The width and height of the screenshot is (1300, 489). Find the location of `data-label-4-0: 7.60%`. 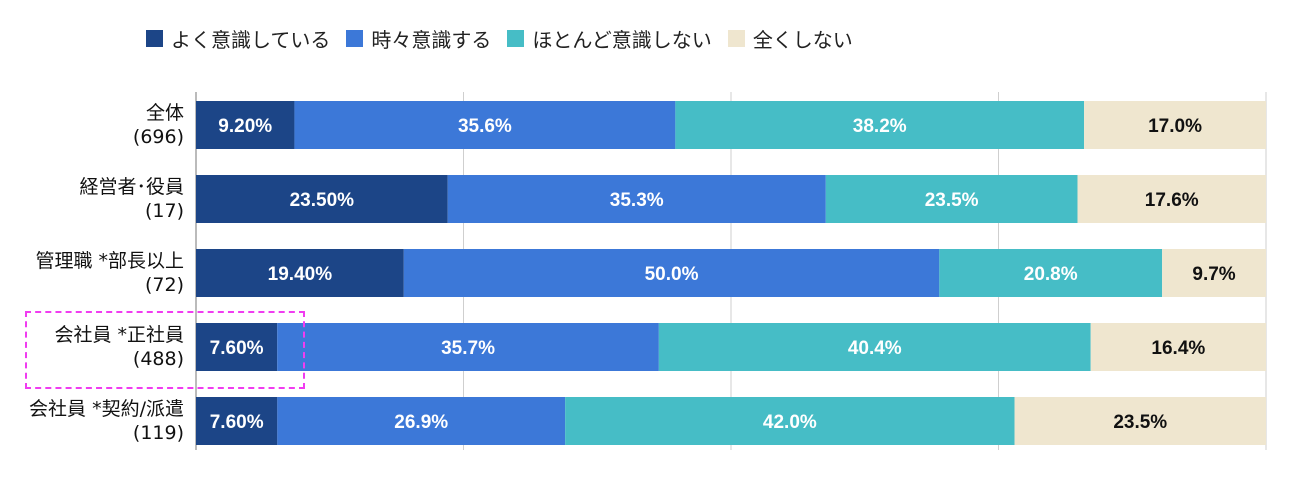

data-label-4-0: 7.60% is located at coordinates (237, 422).